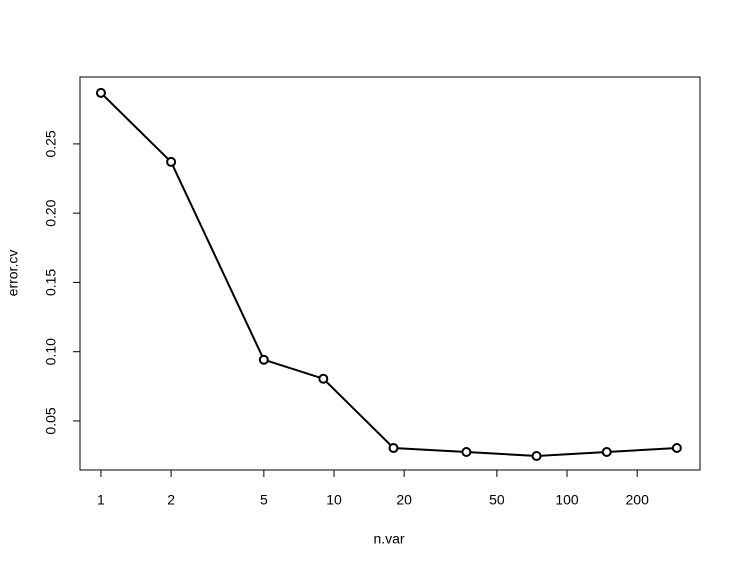  I want to click on y-tick-label: 0.15, so click(51, 282).